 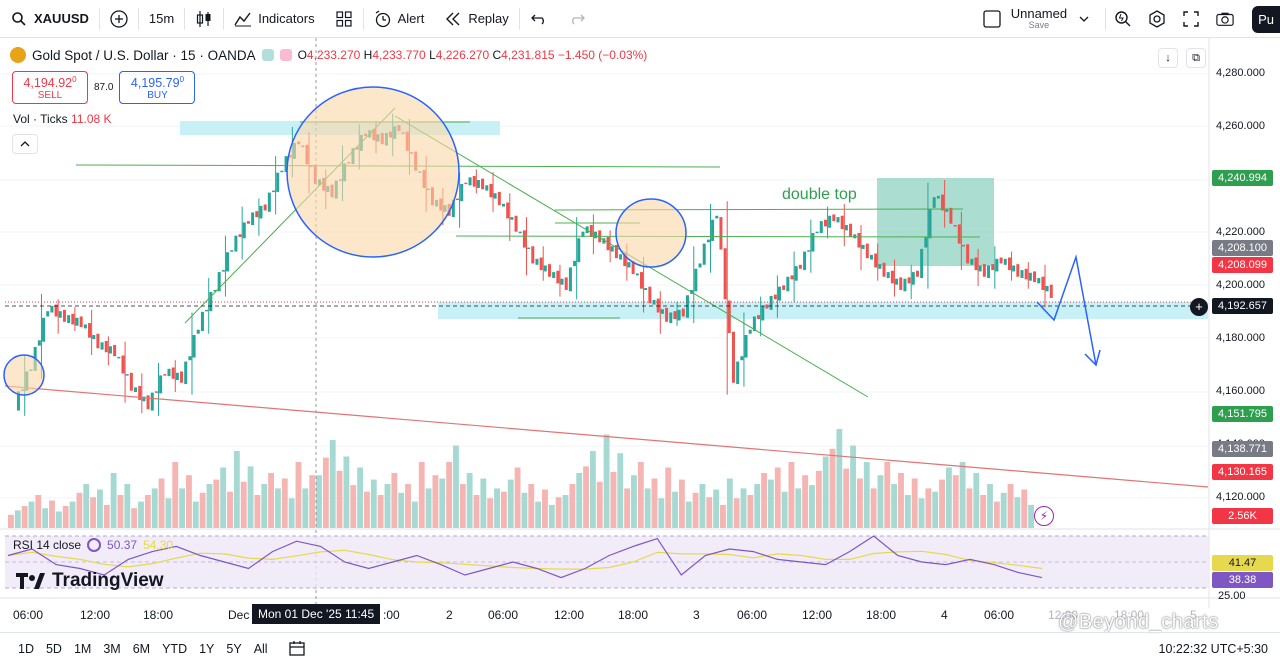 What do you see at coordinates (112, 649) in the screenshot?
I see `range-button-3m: 3M` at bounding box center [112, 649].